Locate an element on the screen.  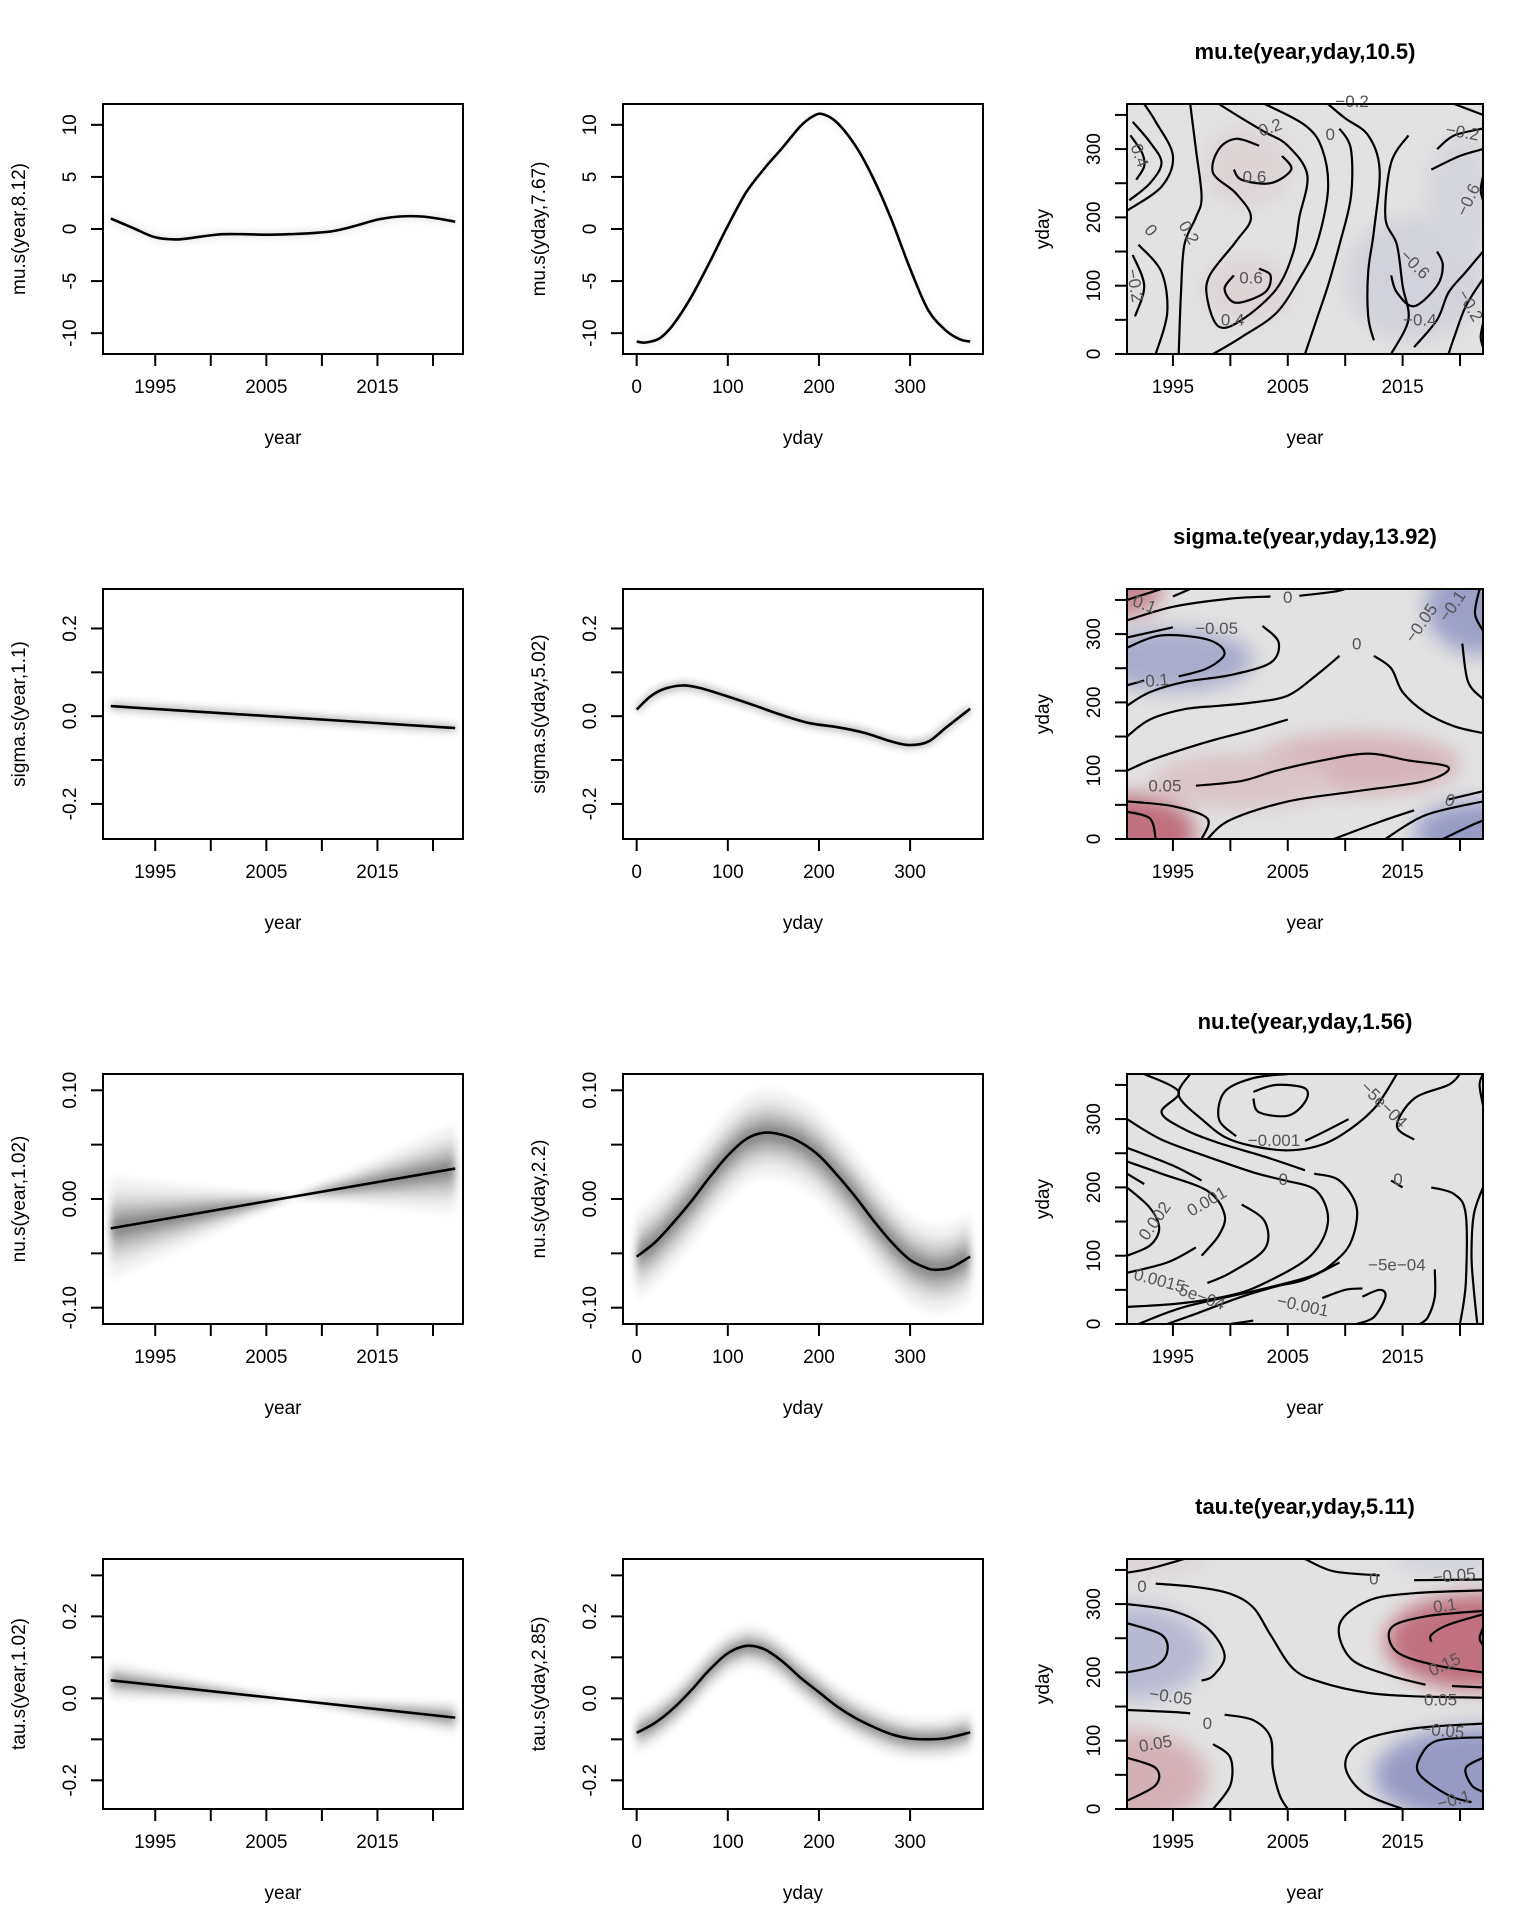
x-axis: 0 100 200 300 is located at coordinates (778, 376).